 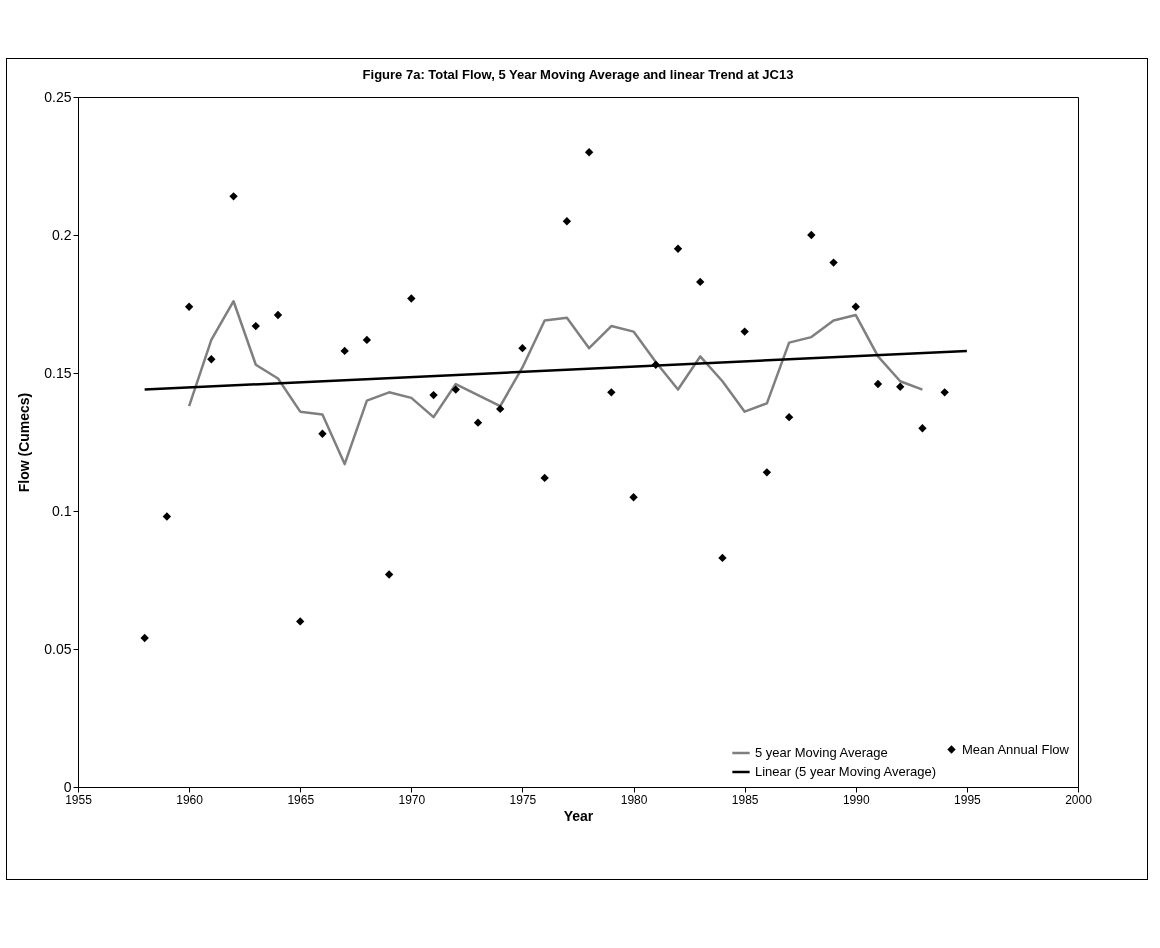 What do you see at coordinates (745, 799) in the screenshot?
I see `x-tick-label: 1985` at bounding box center [745, 799].